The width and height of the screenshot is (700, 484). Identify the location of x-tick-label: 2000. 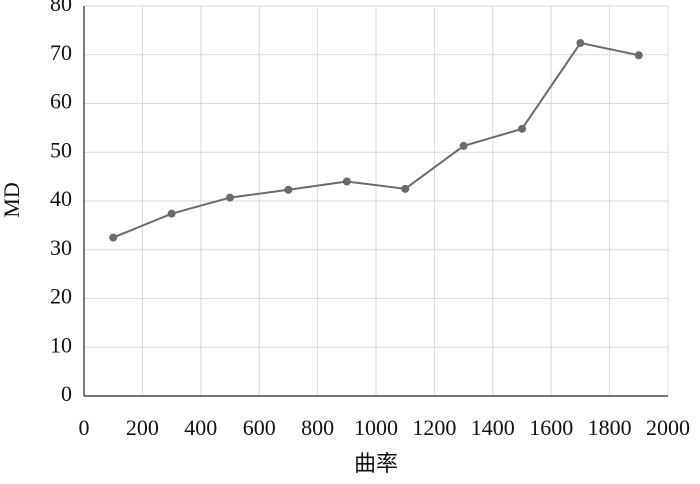
(668, 427).